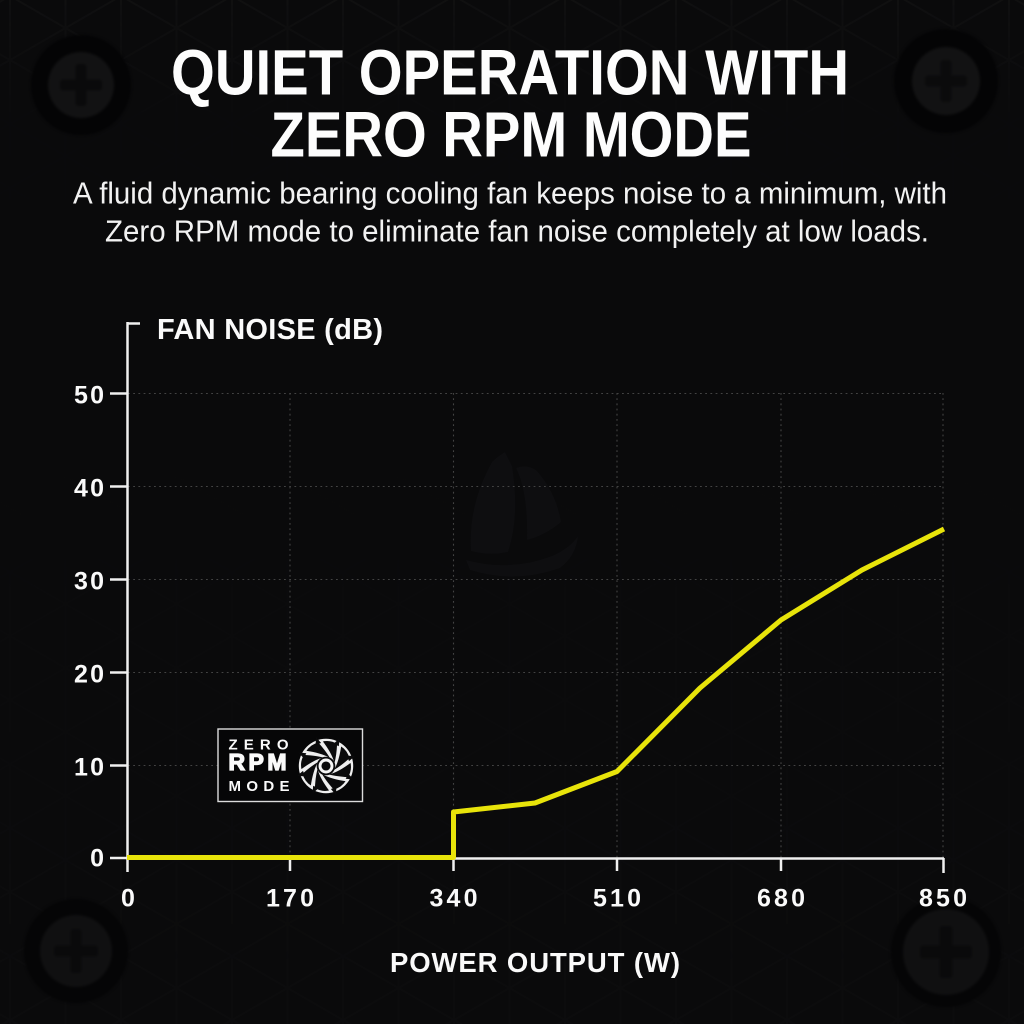 This screenshot has height=1024, width=1024. Describe the element at coordinates (781, 899) in the screenshot. I see `svg-text: 680` at that location.